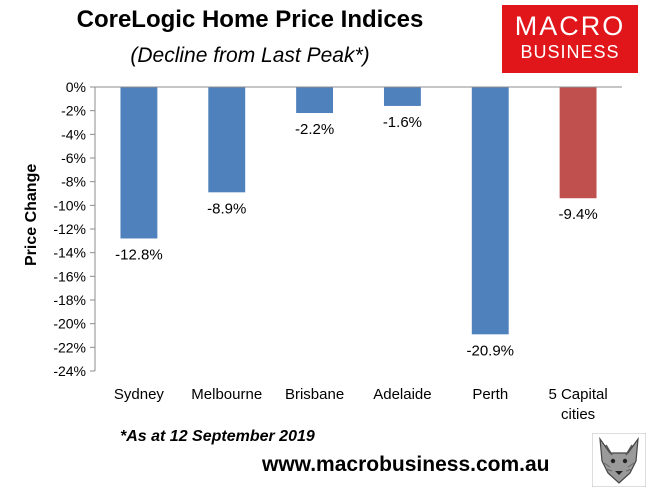 Image resolution: width=665 pixels, height=492 pixels. I want to click on logo-line-2: BUSINESS, so click(570, 52).